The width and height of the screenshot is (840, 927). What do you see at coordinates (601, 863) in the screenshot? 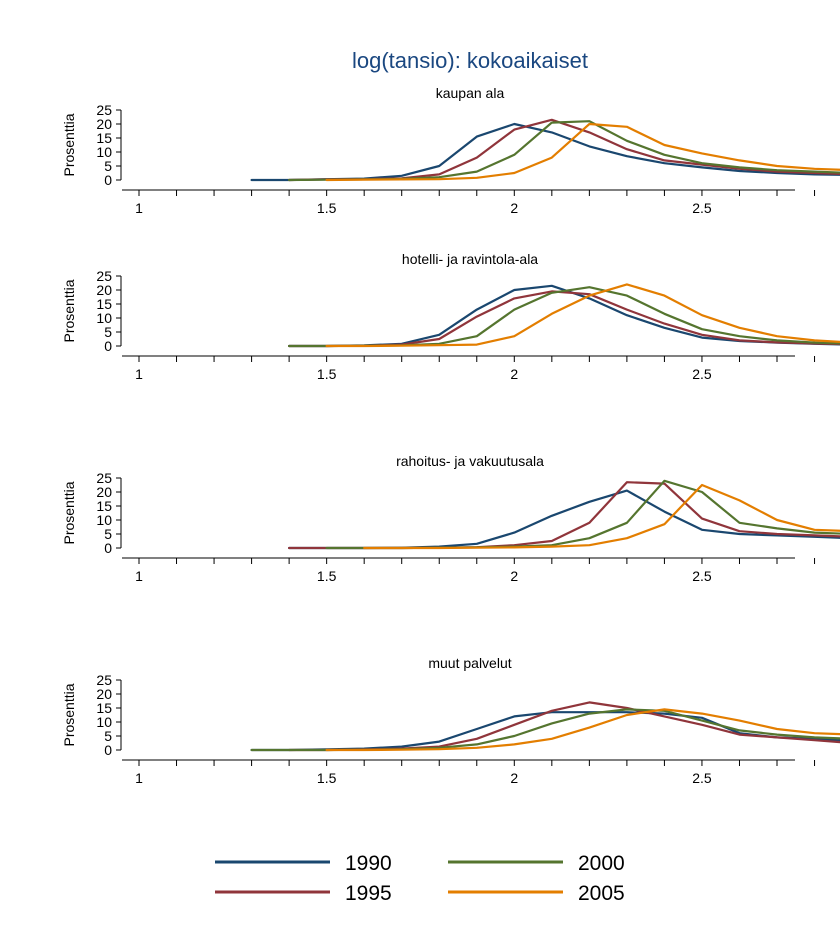
I see `legend-label-2000: 2000` at bounding box center [601, 863].